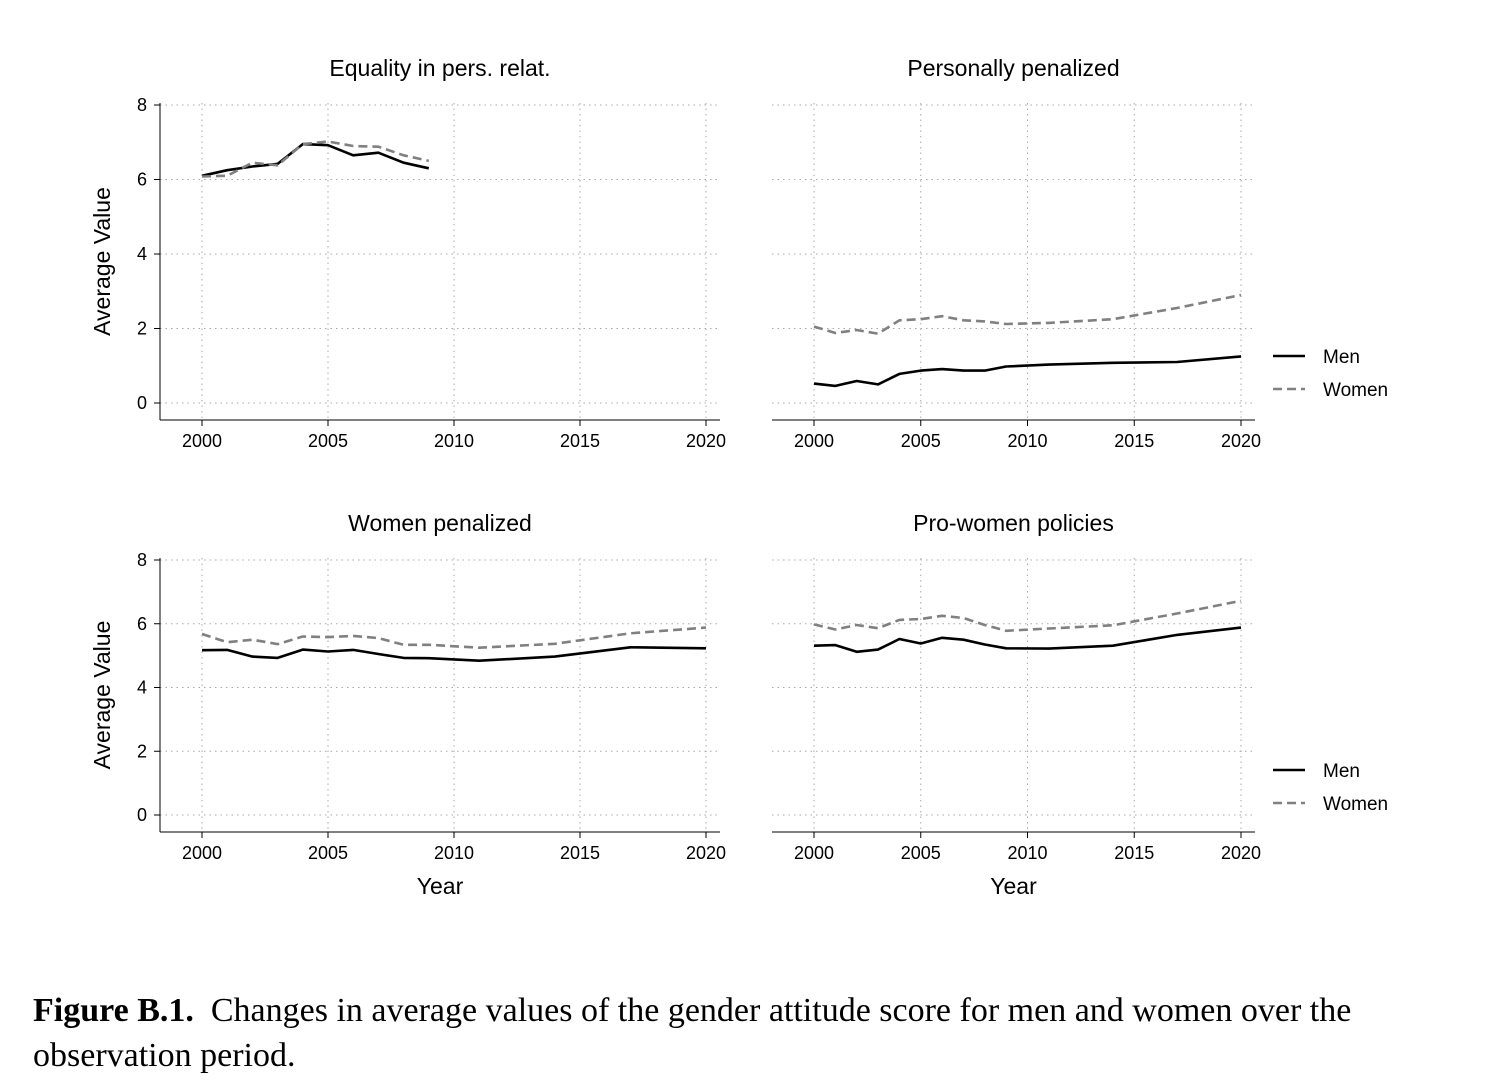 The width and height of the screenshot is (1500, 1092). What do you see at coordinates (113, 1010) in the screenshot?
I see `caption-label: Figure B.1.` at bounding box center [113, 1010].